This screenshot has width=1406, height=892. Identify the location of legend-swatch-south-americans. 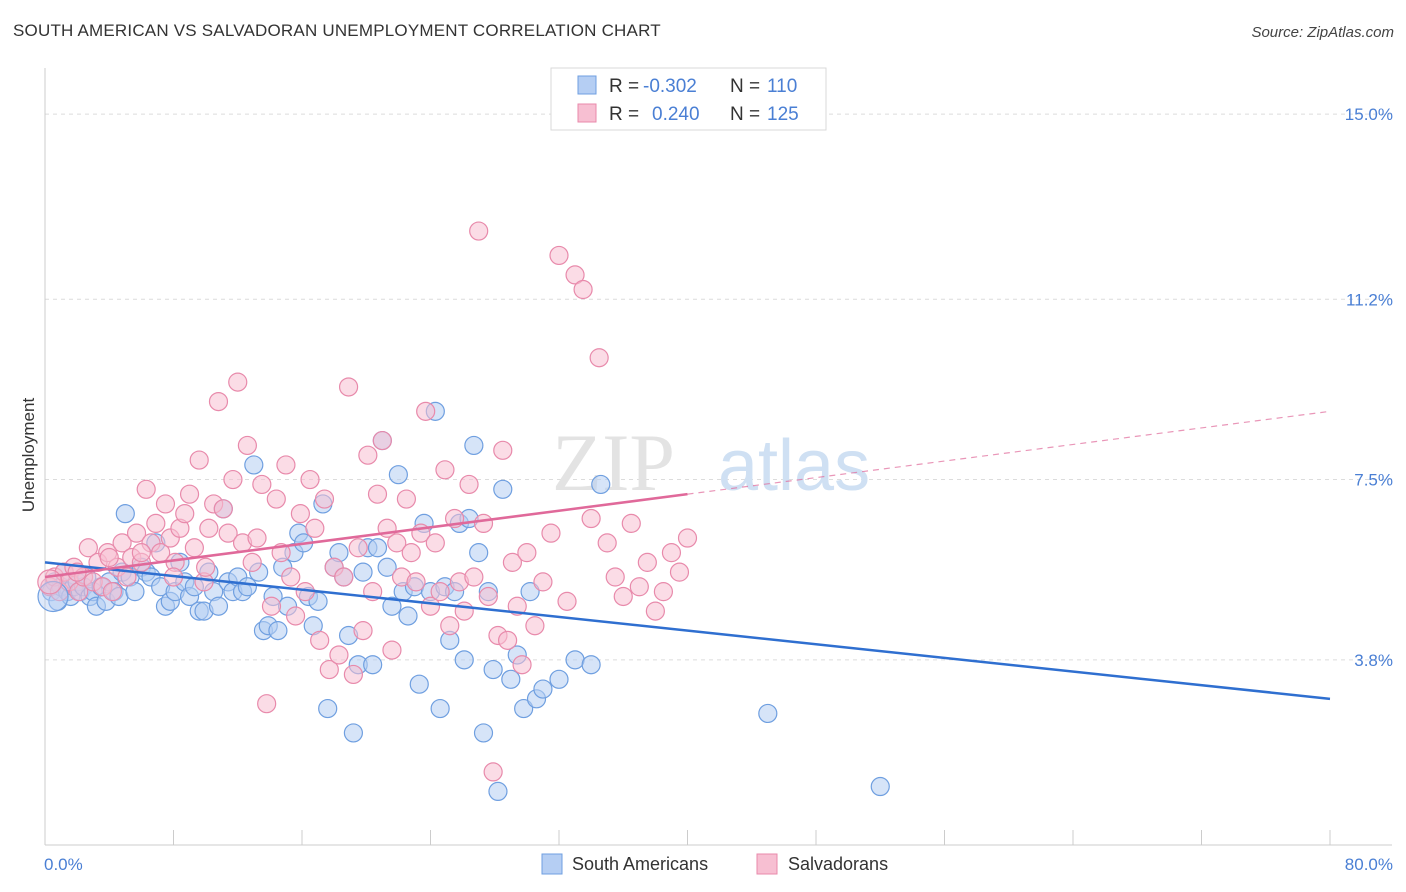
(552, 864).